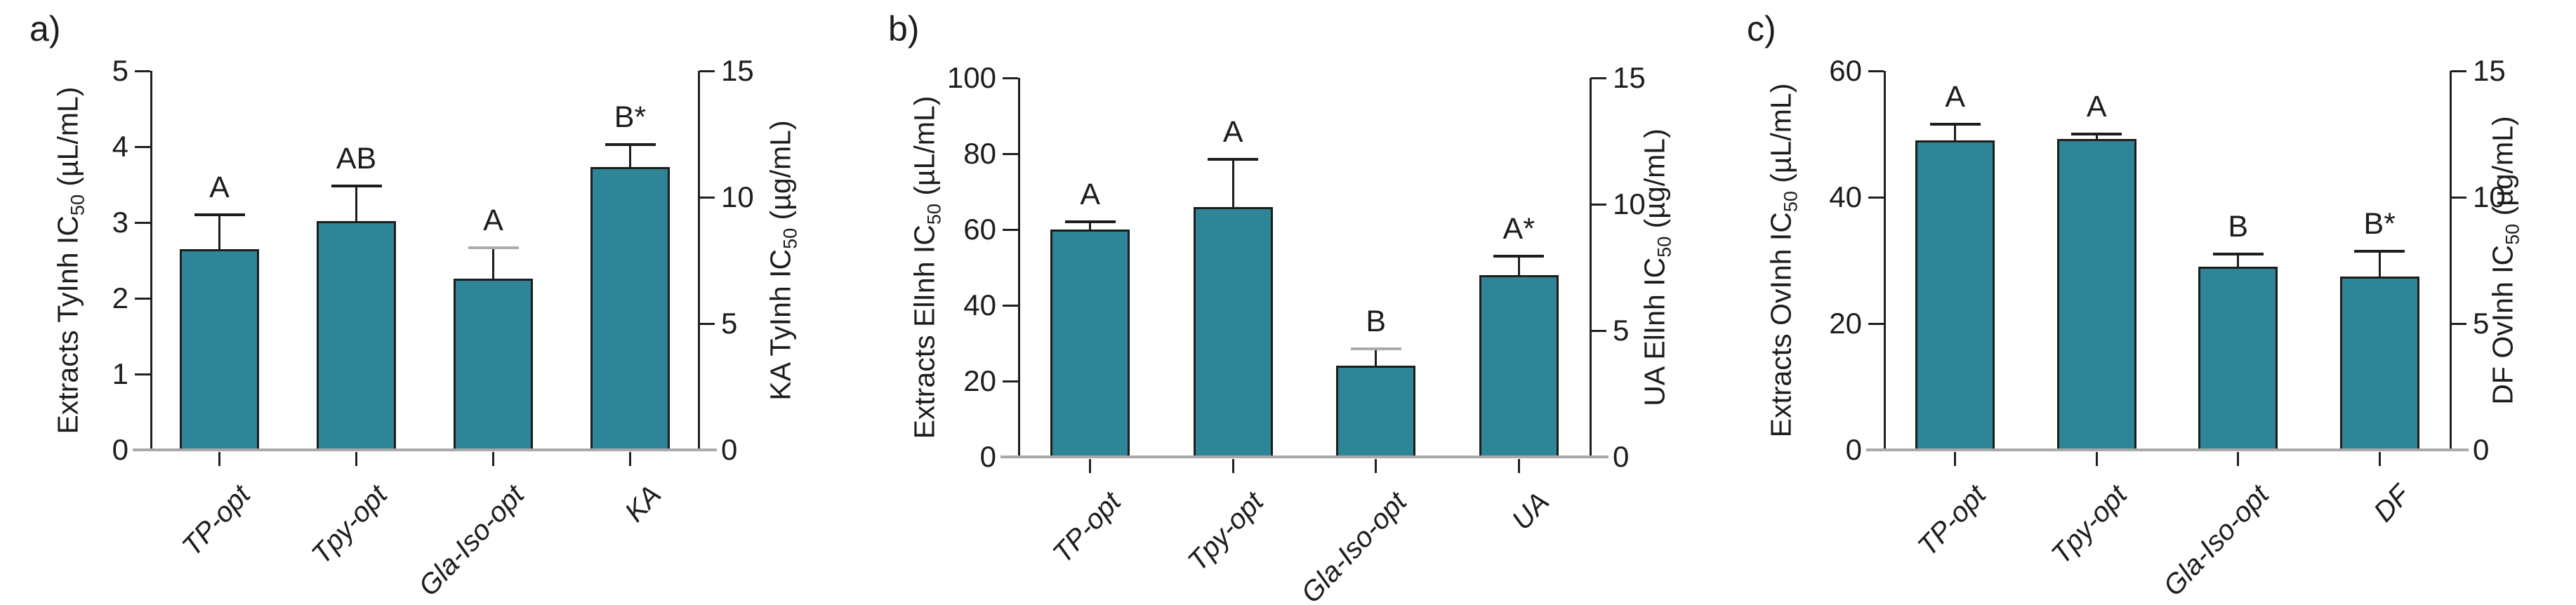  What do you see at coordinates (120, 147) in the screenshot?
I see `left-tick-label: 4` at bounding box center [120, 147].